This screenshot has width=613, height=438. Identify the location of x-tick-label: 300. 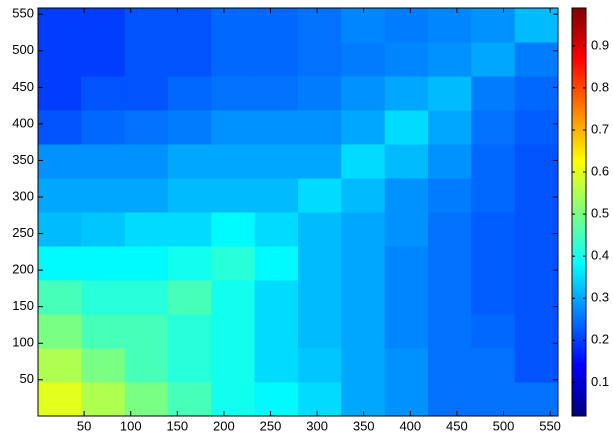
(317, 425).